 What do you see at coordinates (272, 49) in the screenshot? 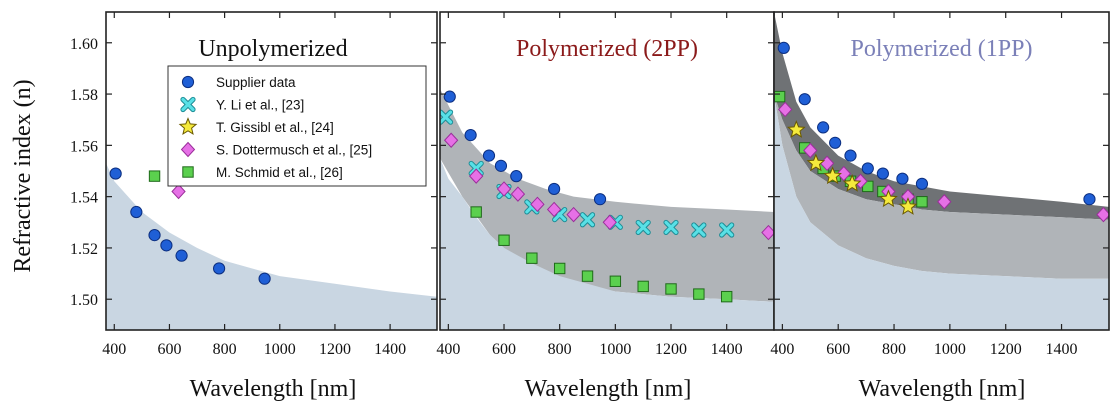
I see `panel-title-unpolymerized: Unpolymerized` at bounding box center [272, 49].